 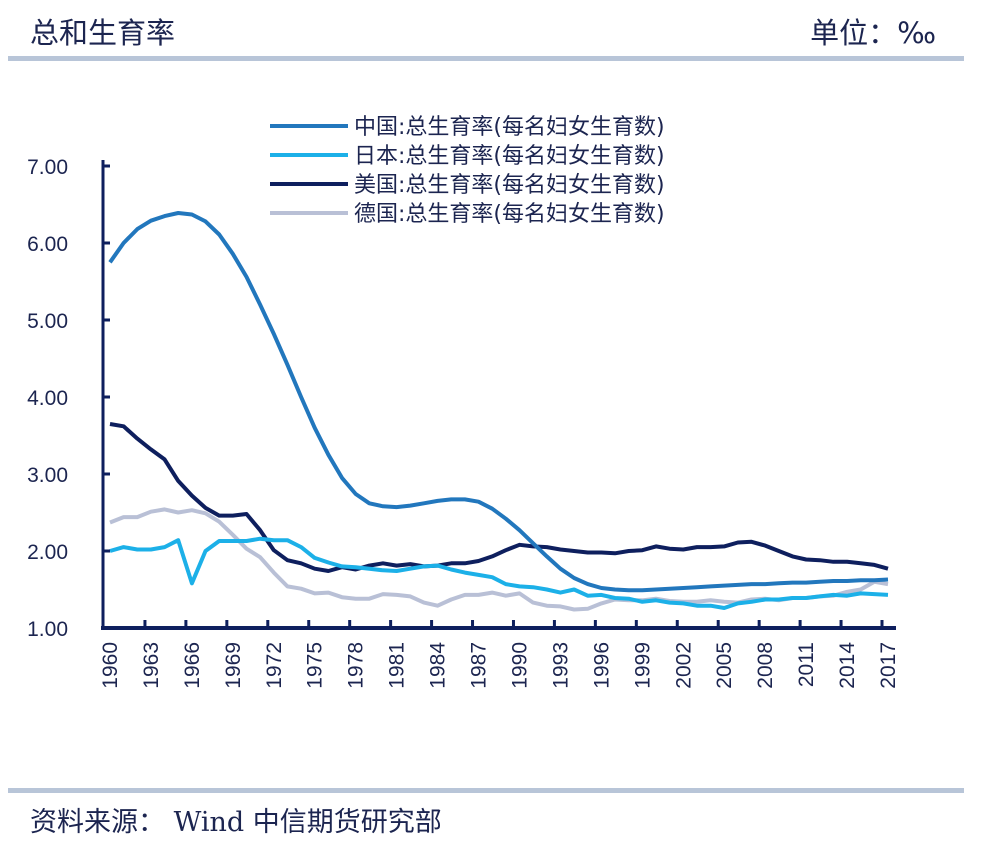 I want to click on footer-divider, so click(x=486, y=790).